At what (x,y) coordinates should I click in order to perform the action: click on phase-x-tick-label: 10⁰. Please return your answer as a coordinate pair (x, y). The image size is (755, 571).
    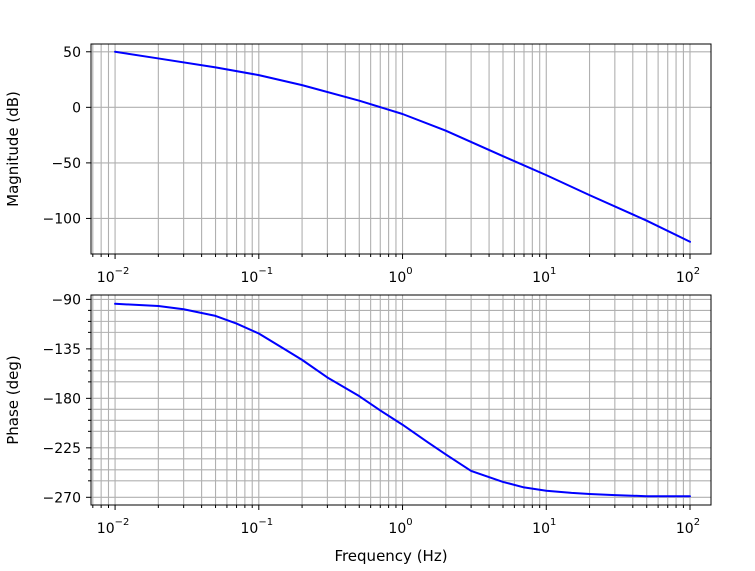
    Looking at the image, I should click on (400, 527).